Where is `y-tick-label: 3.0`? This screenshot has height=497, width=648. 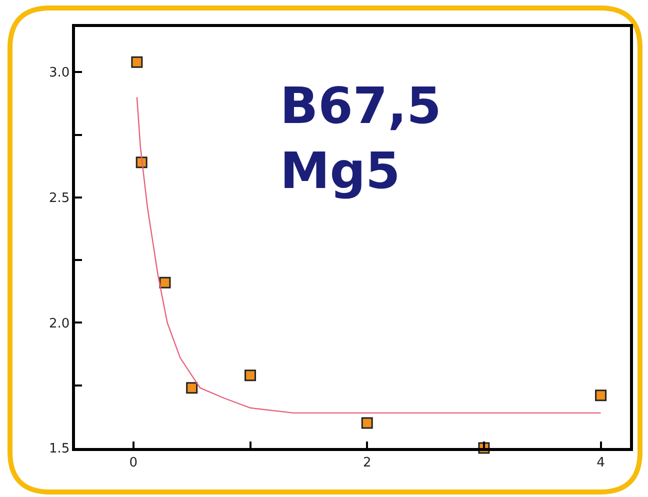
y-tick-label: 3.0 is located at coordinates (59, 73).